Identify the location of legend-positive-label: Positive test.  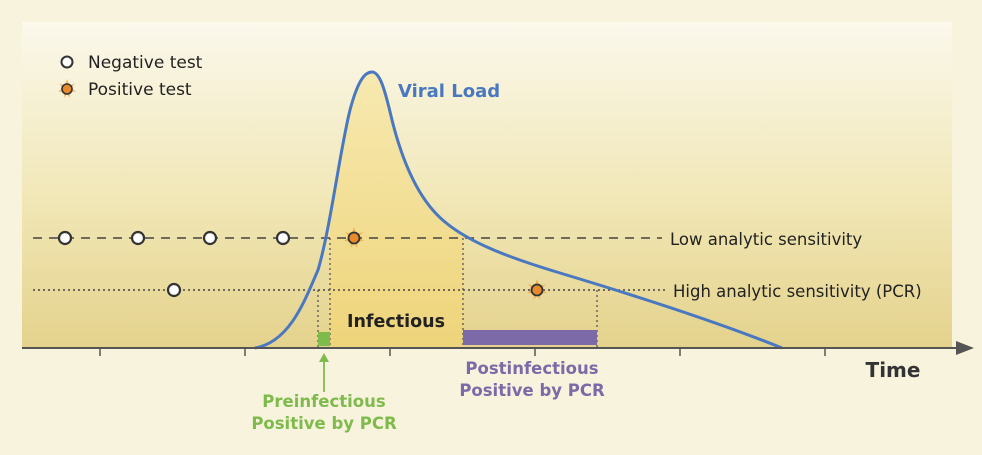
(140, 90).